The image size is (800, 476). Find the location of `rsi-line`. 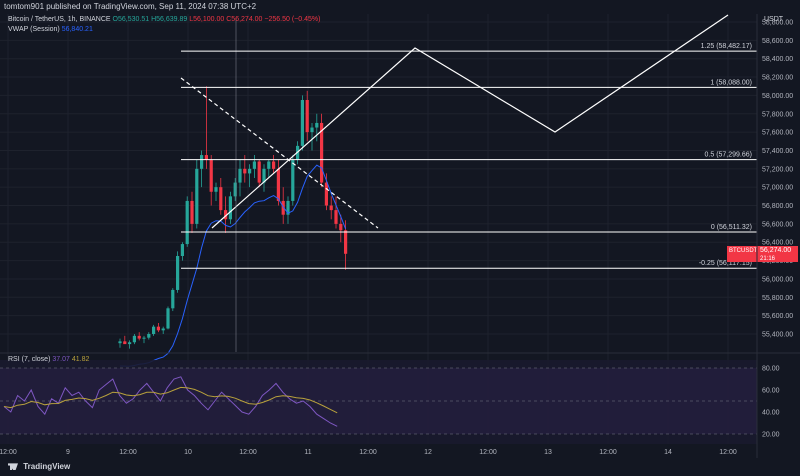

rsi-line is located at coordinates (170, 401).